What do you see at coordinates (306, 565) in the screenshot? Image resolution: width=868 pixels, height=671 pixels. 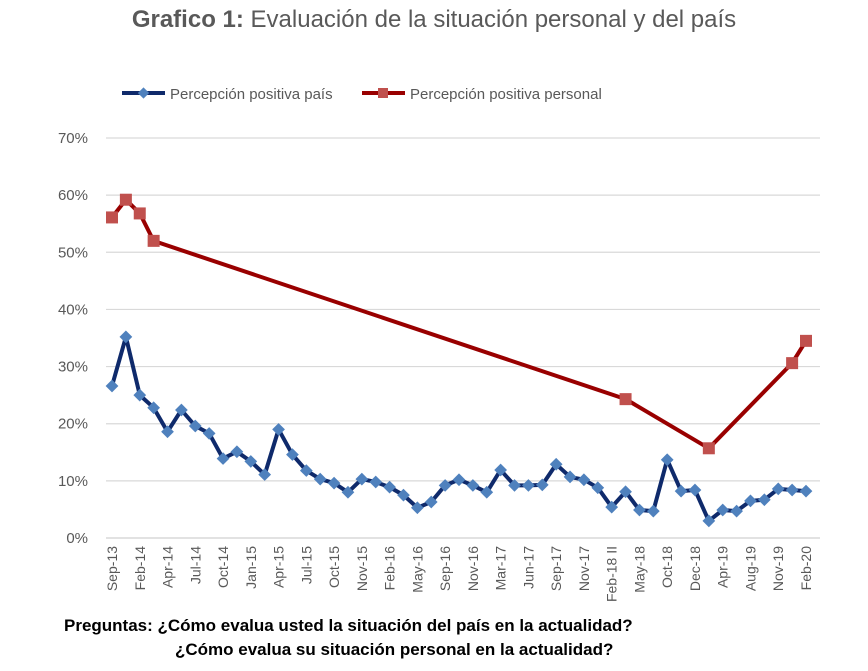 I see `x-tick-label: Jul-15` at bounding box center [306, 565].